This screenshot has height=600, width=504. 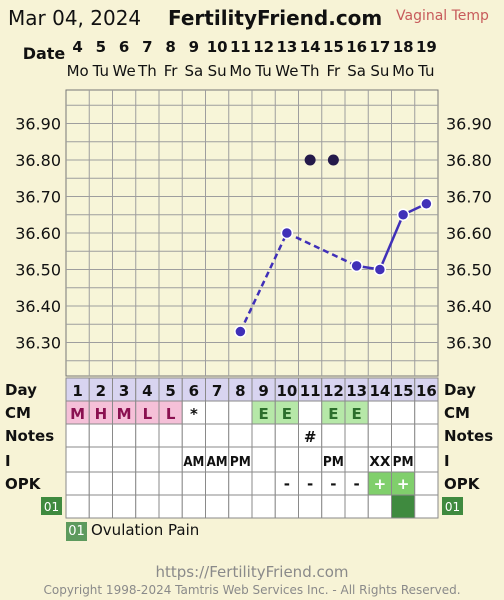 I want to click on day-number: 10, so click(x=286, y=391).